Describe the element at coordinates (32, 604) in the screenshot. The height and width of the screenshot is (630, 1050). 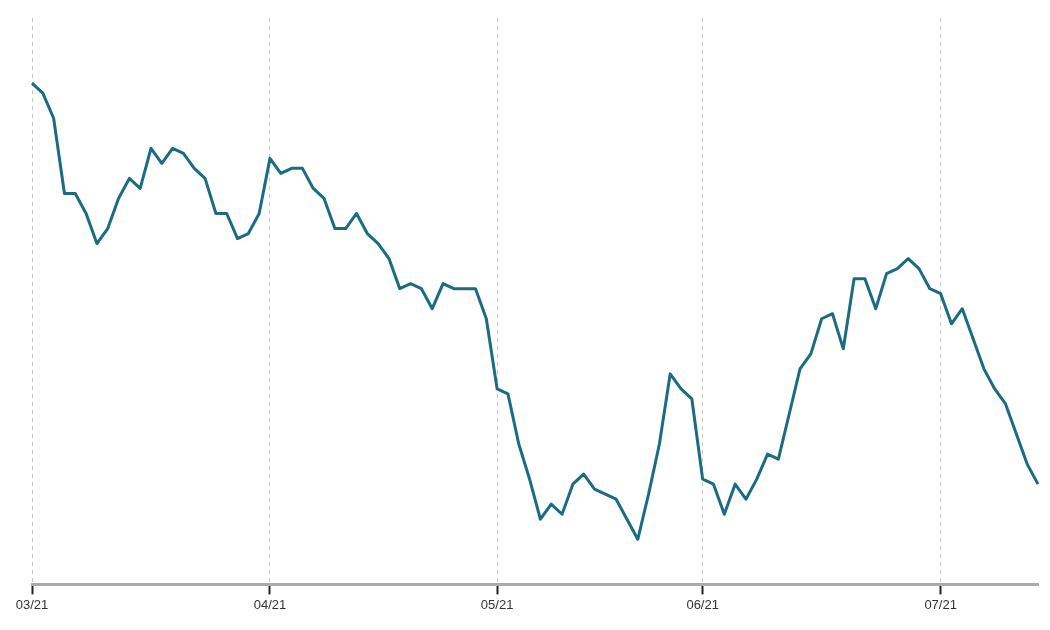
I see `x-tick-label: 03/21` at that location.